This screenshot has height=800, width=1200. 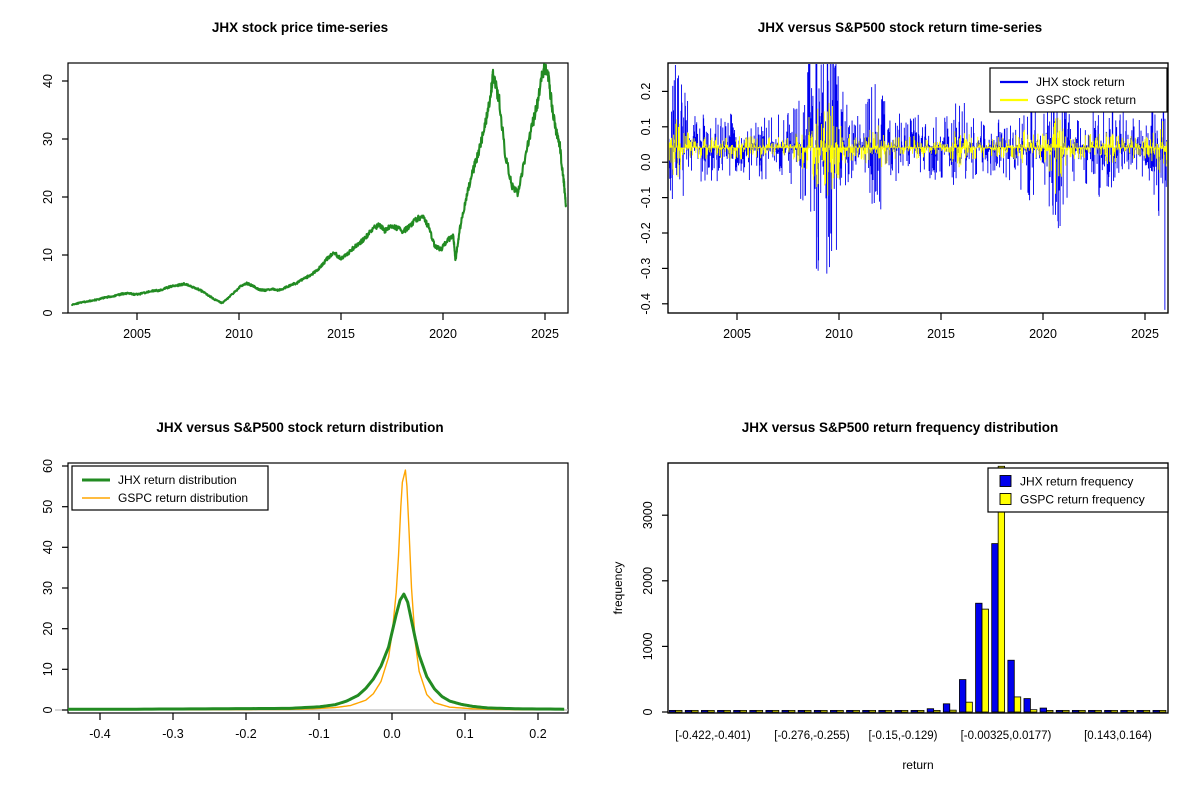 I want to click on returns-ytick--0.1: -0.1, so click(x=646, y=198).